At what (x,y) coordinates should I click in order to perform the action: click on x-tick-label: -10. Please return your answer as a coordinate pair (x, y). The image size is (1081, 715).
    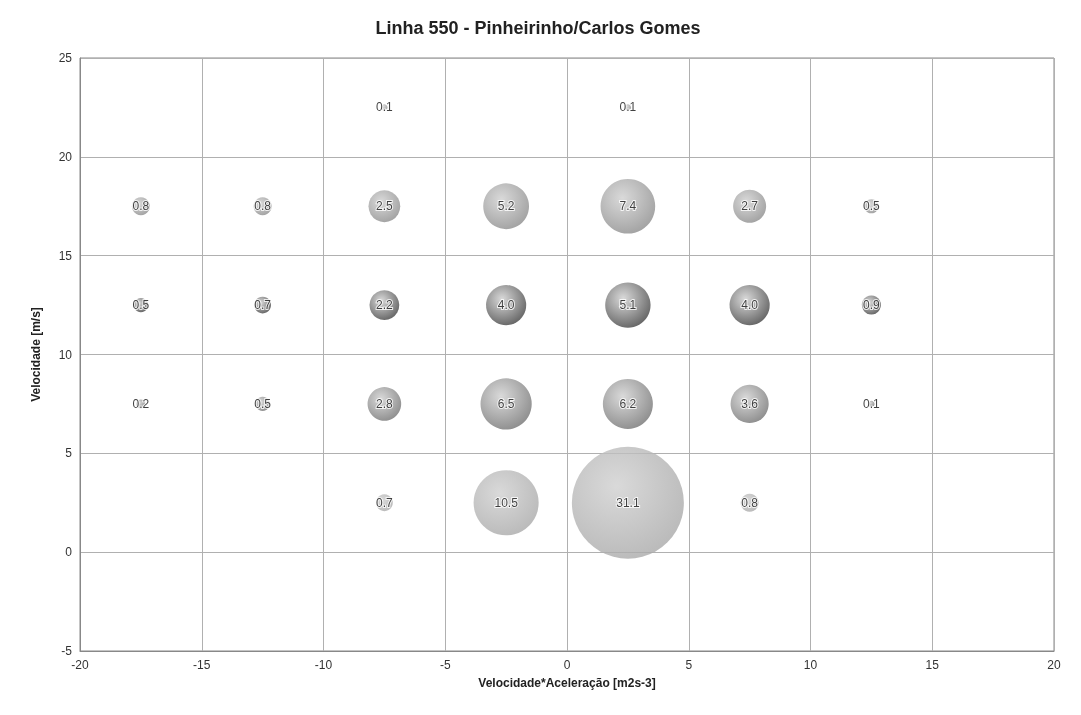
    Looking at the image, I should click on (323, 665).